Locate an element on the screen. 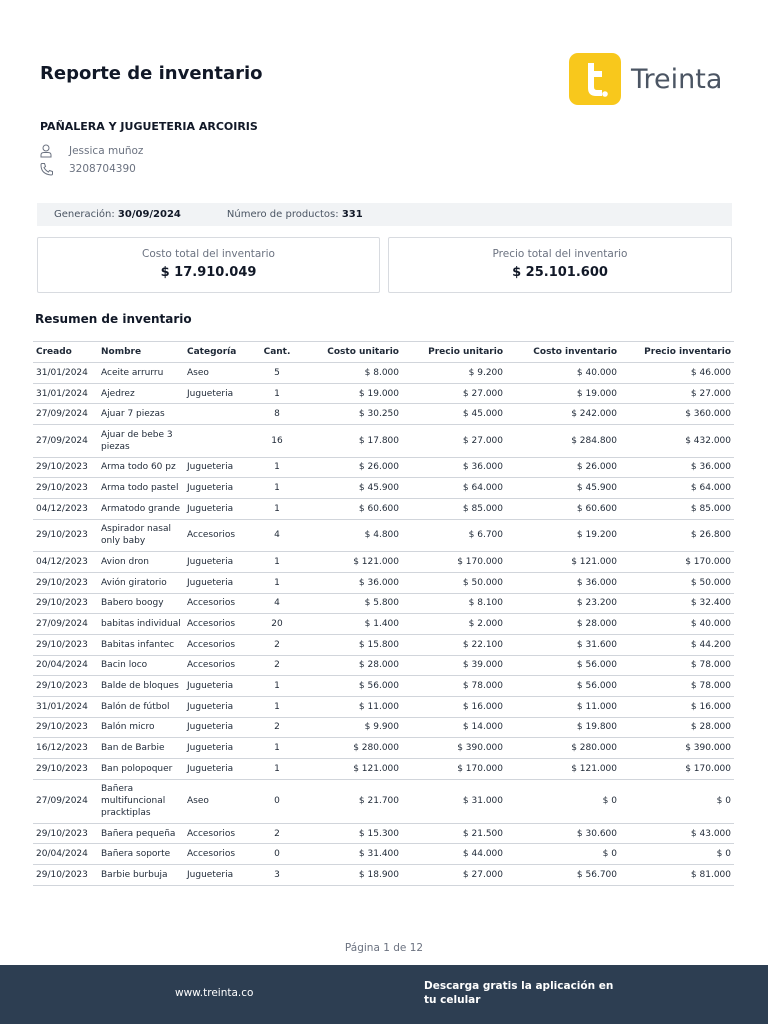 This screenshot has height=1024, width=768. header-unit-price: Precio unitario is located at coordinates (454, 352).